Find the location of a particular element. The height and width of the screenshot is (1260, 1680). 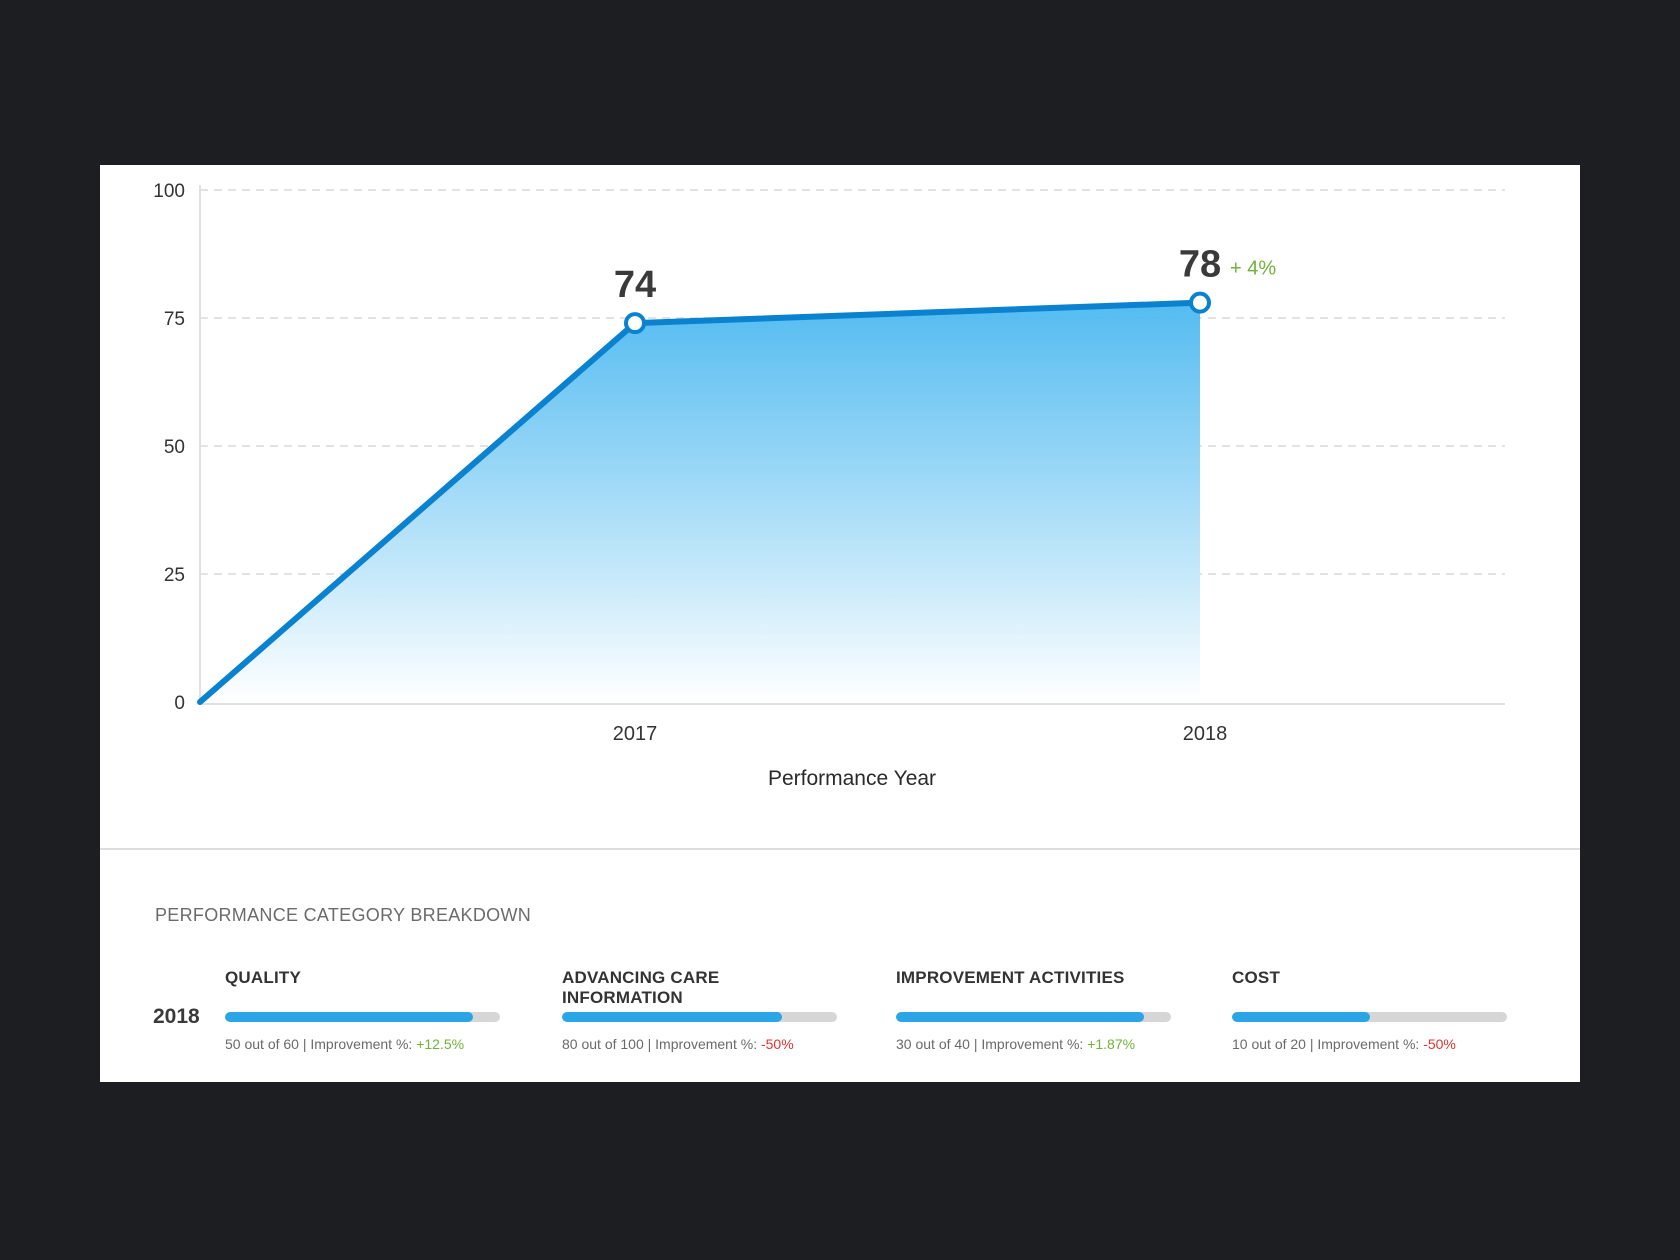

category-score: 80 out of 100 is located at coordinates (603, 1044).